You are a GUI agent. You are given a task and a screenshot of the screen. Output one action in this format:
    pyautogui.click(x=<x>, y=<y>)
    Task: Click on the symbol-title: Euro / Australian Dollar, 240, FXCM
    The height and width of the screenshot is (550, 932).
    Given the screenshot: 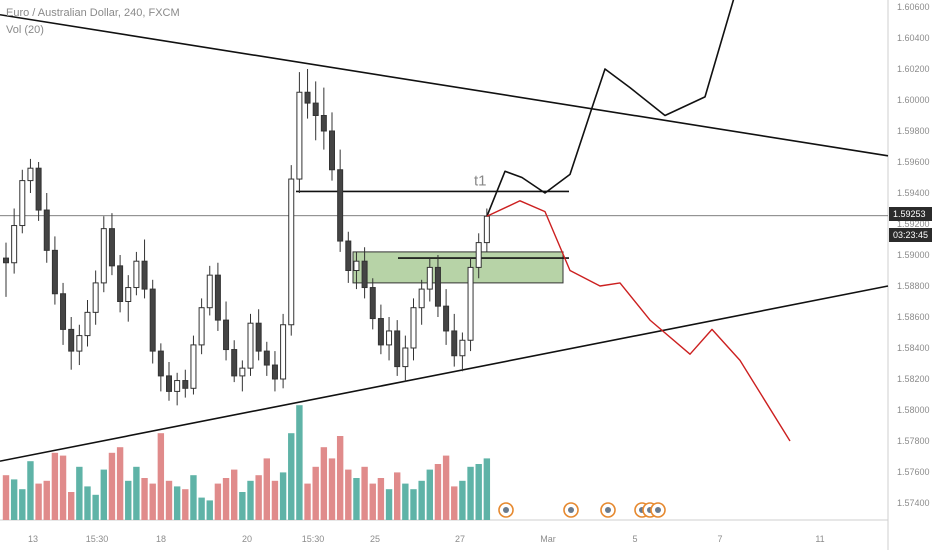 What is the action you would take?
    pyautogui.click(x=93, y=13)
    